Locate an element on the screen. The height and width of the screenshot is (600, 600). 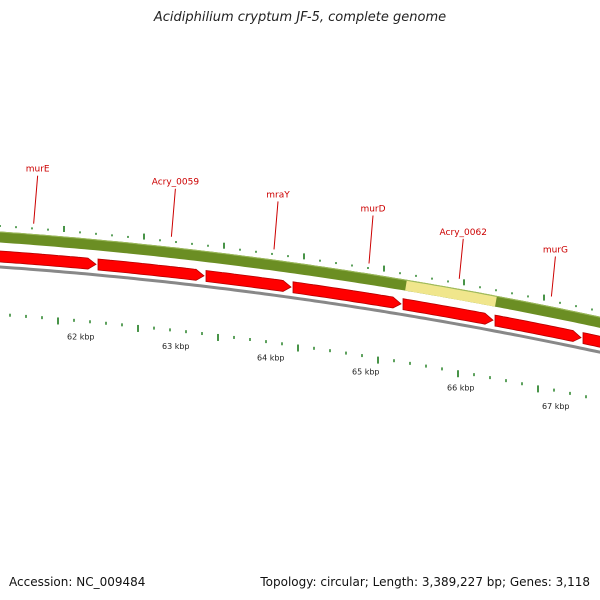
gene-label-murg: murG is located at coordinates (555, 271).